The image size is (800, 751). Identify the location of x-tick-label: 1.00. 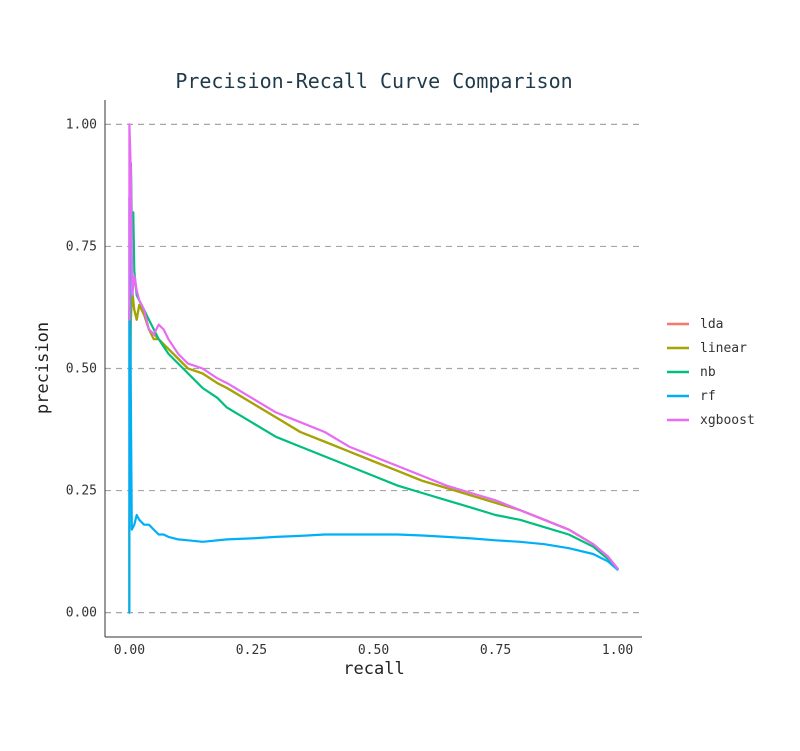
(617, 650).